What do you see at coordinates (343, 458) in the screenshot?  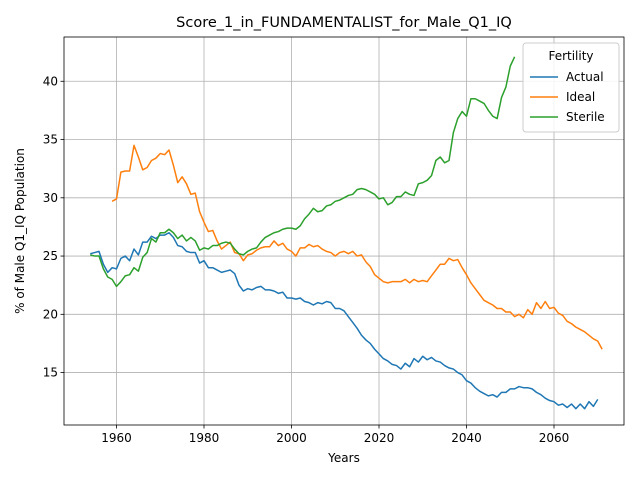 I see `x-axis-title: Years` at bounding box center [343, 458].